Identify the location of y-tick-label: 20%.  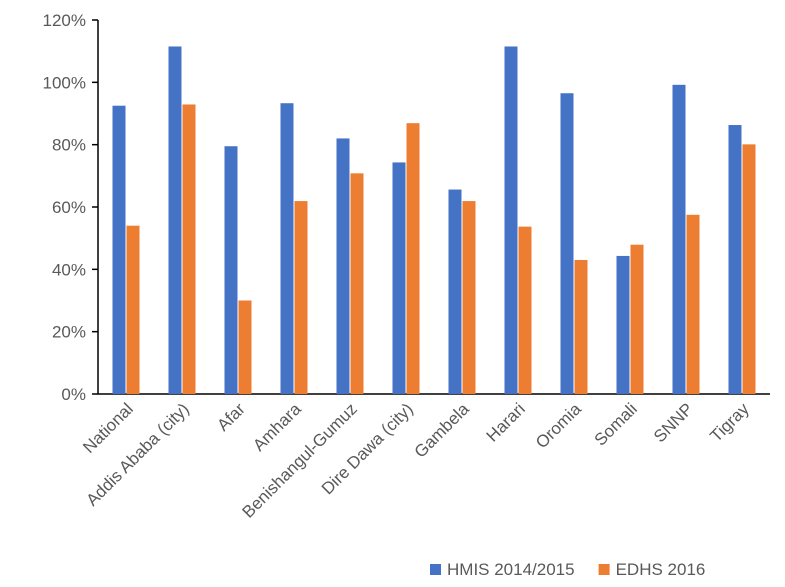
(69, 332).